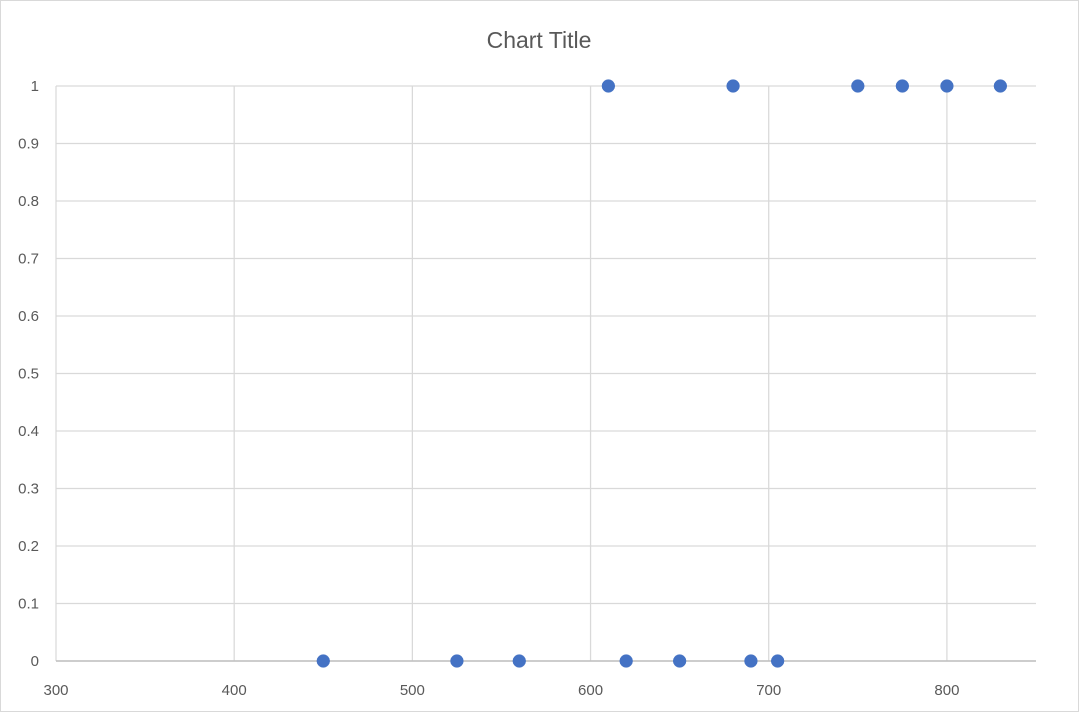 This screenshot has height=712, width=1079. What do you see at coordinates (35, 86) in the screenshot?
I see `y-tick-label: 1` at bounding box center [35, 86].